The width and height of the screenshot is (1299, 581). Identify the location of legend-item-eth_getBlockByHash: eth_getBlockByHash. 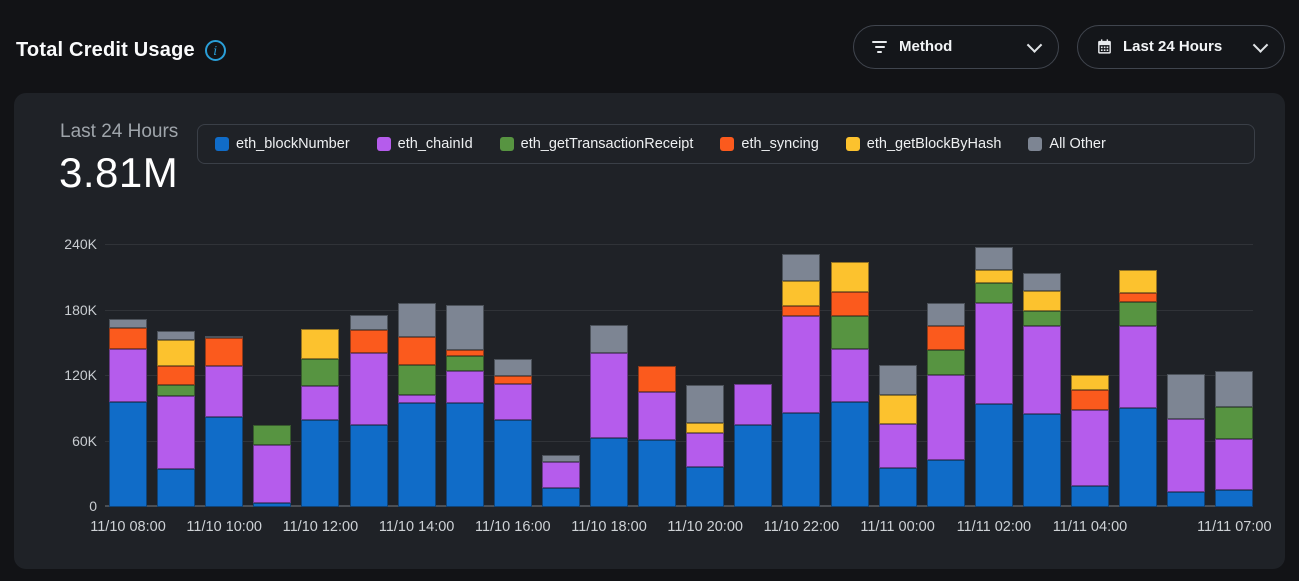
(923, 144).